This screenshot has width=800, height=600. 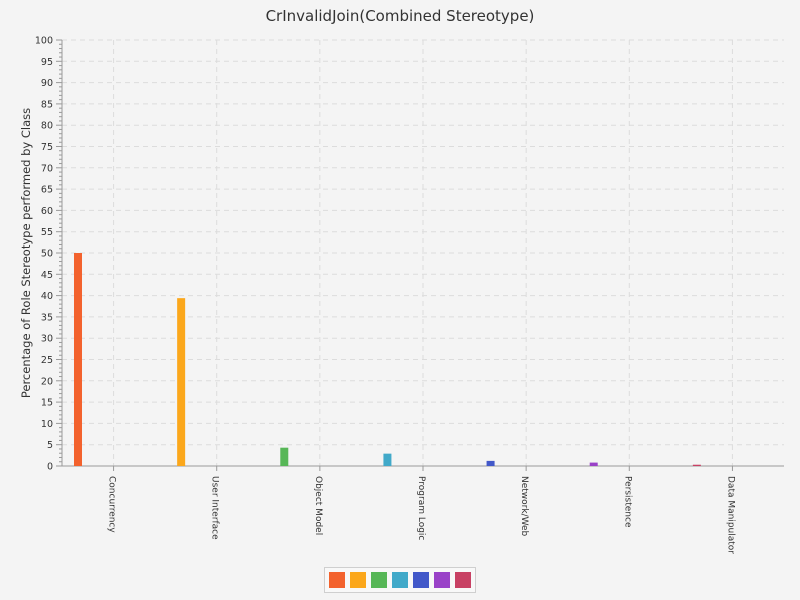 I want to click on x-tick-label: Object Model, so click(x=318, y=505).